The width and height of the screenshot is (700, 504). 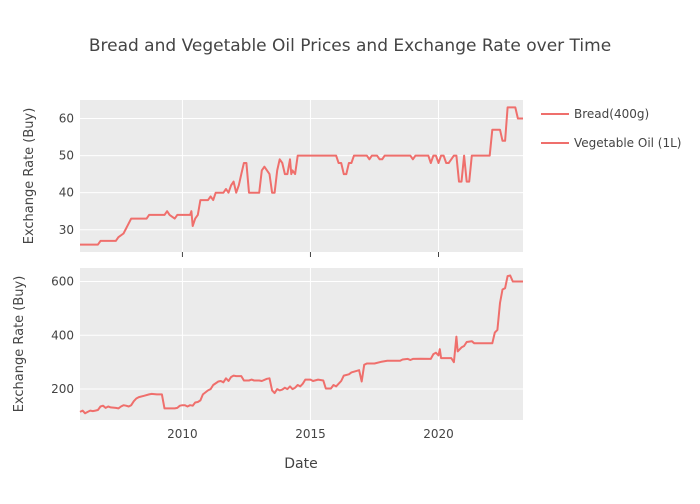 What do you see at coordinates (66, 193) in the screenshot?
I see `y-tick-label: 40` at bounding box center [66, 193].